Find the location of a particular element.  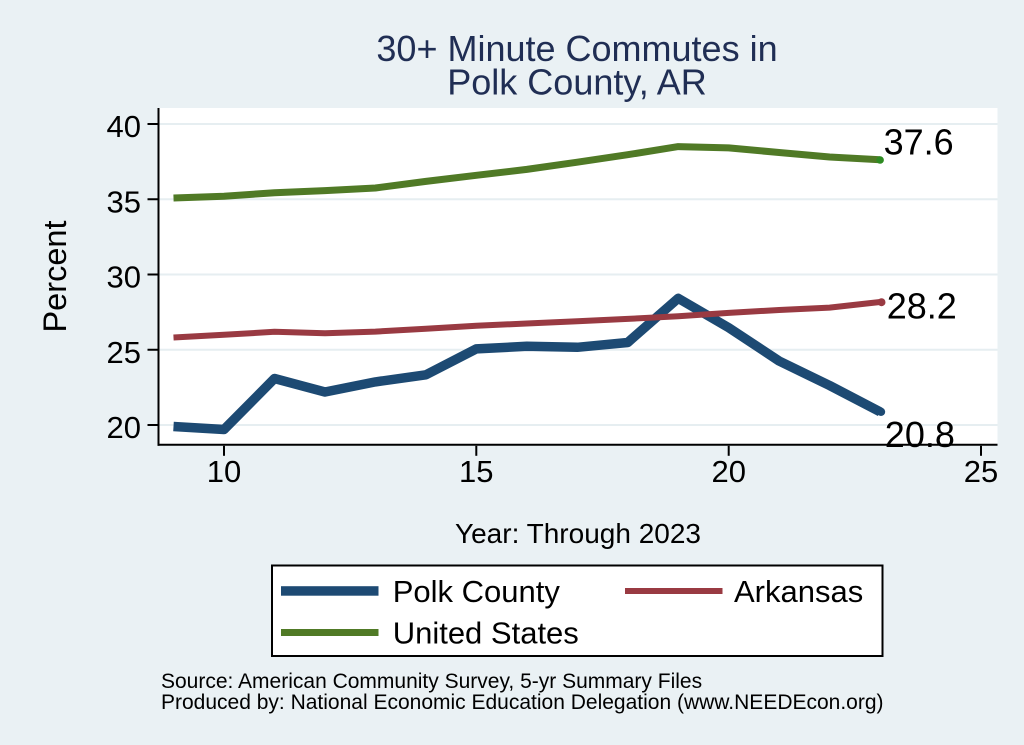

svg-text: United States is located at coordinates (486, 632).